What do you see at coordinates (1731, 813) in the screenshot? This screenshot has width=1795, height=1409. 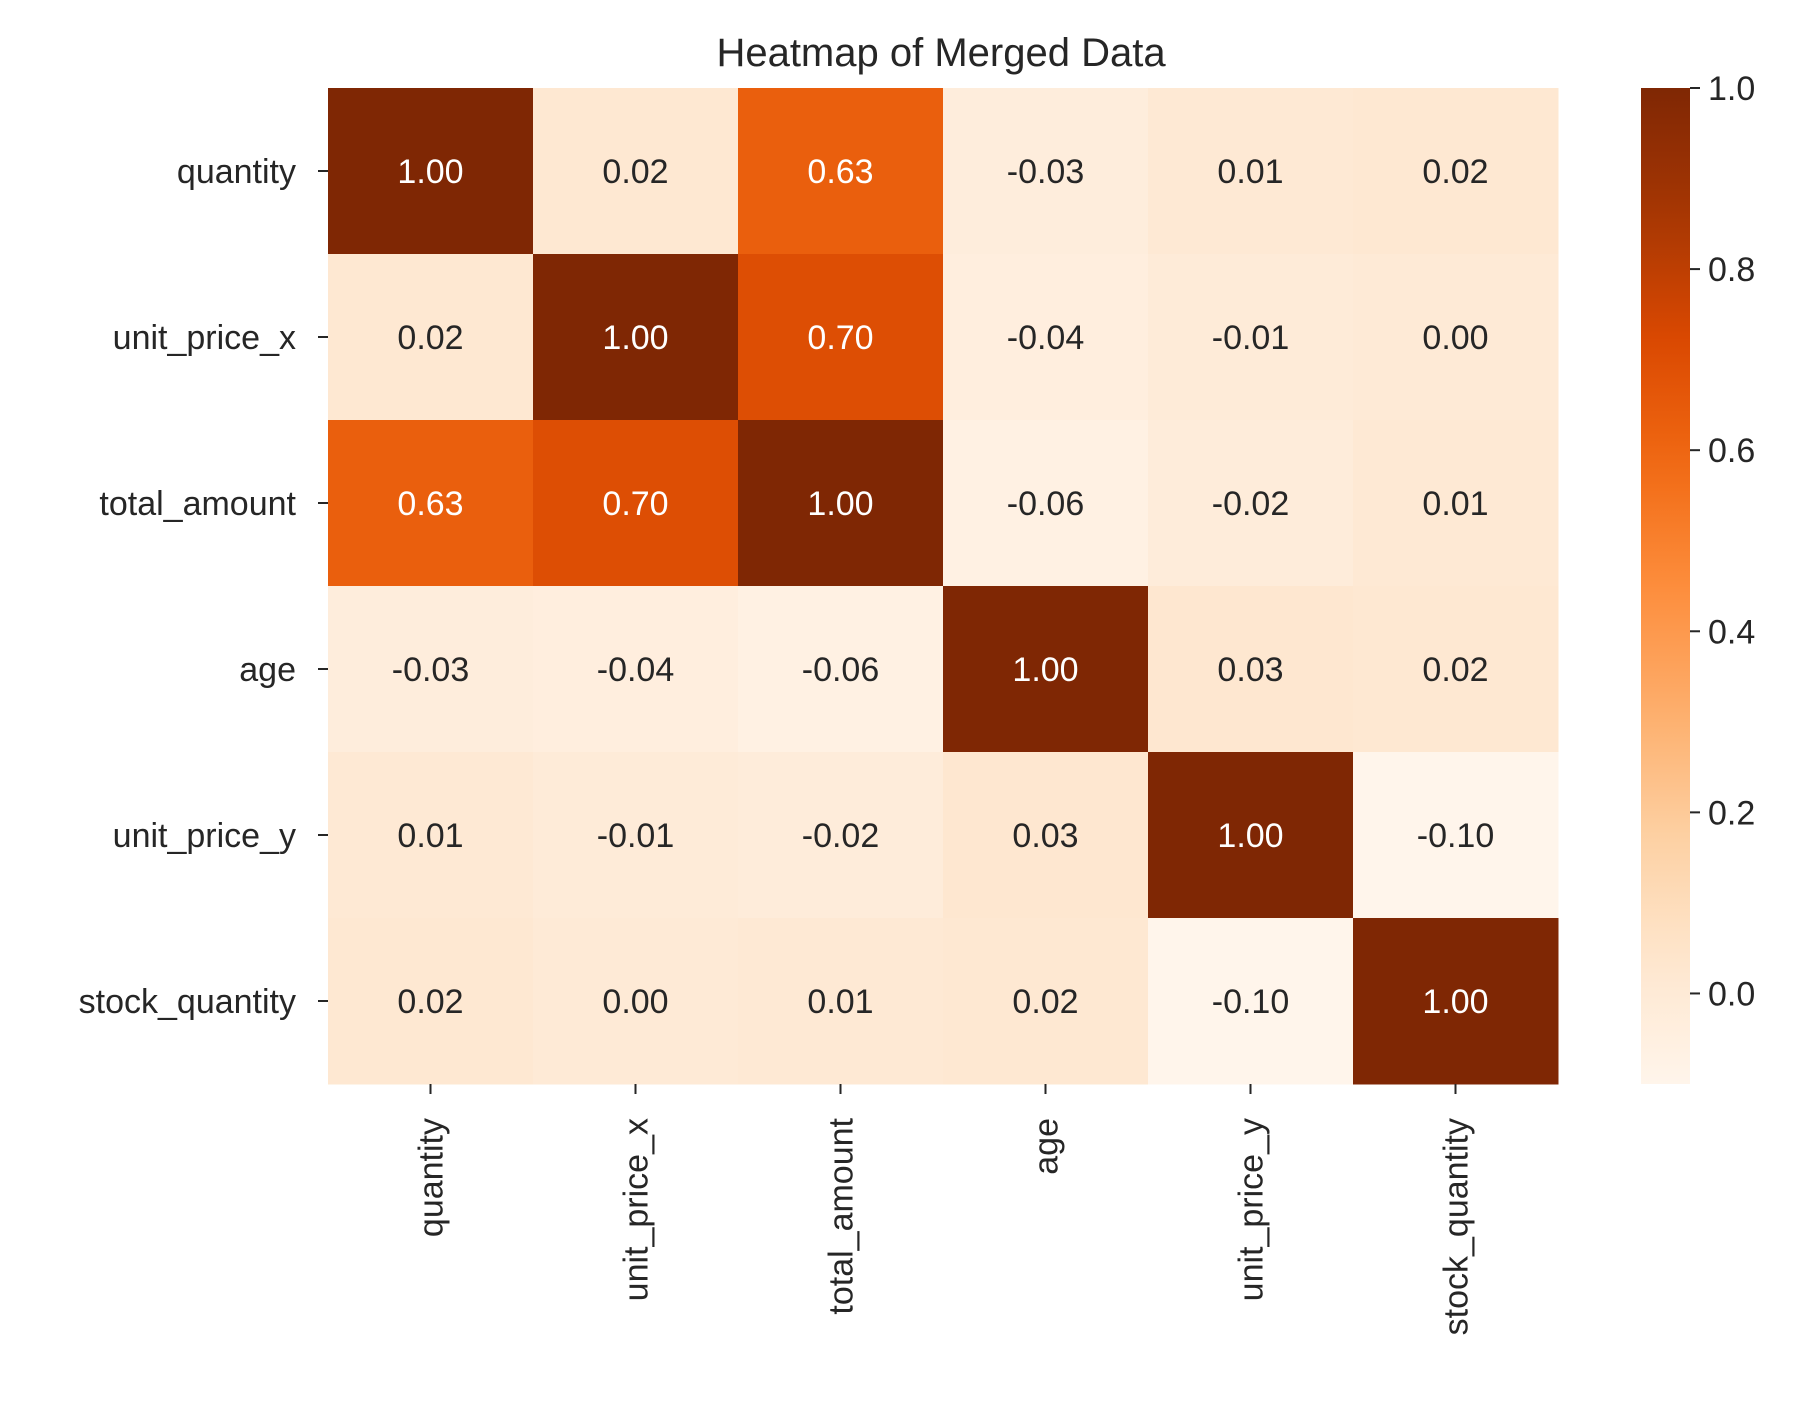 I see `colorbar-tick-label: 0.2` at bounding box center [1731, 813].